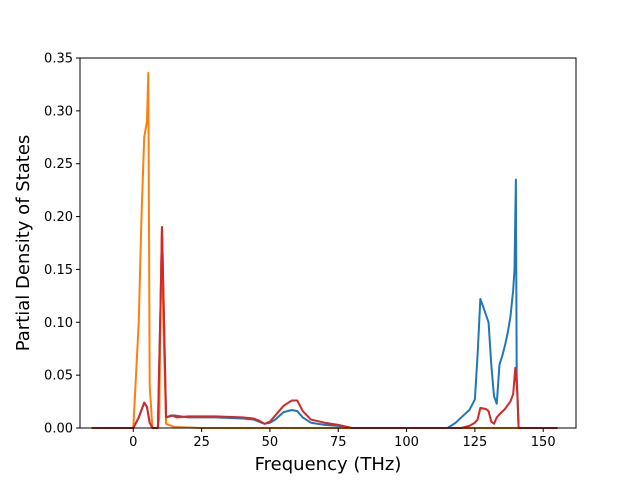 This screenshot has width=640, height=480. What do you see at coordinates (58, 217) in the screenshot?
I see `y-tick-label: 0.20` at bounding box center [58, 217].